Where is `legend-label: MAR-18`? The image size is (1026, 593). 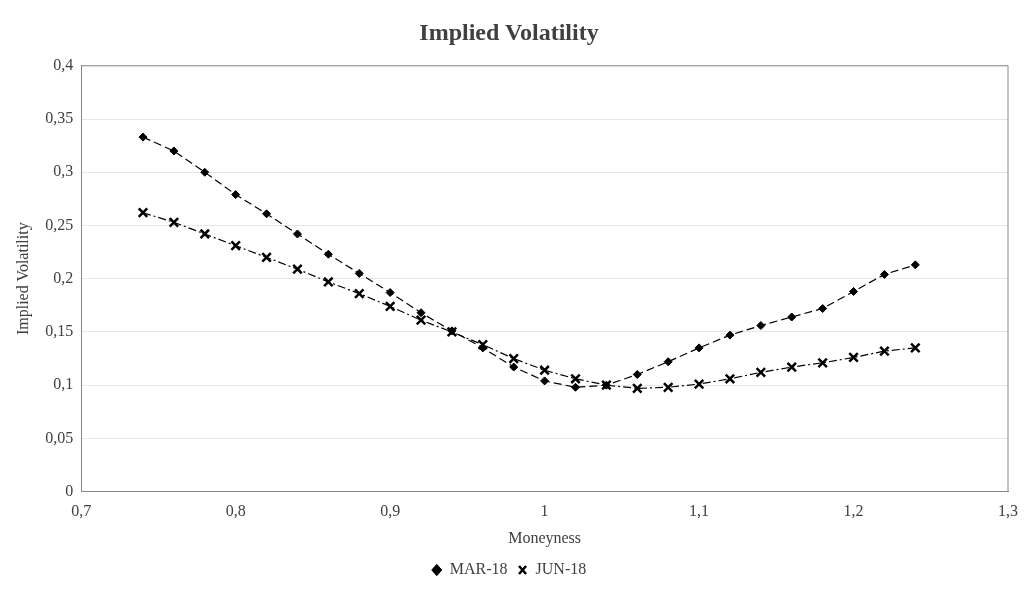 legend-label: MAR-18 is located at coordinates (478, 569).